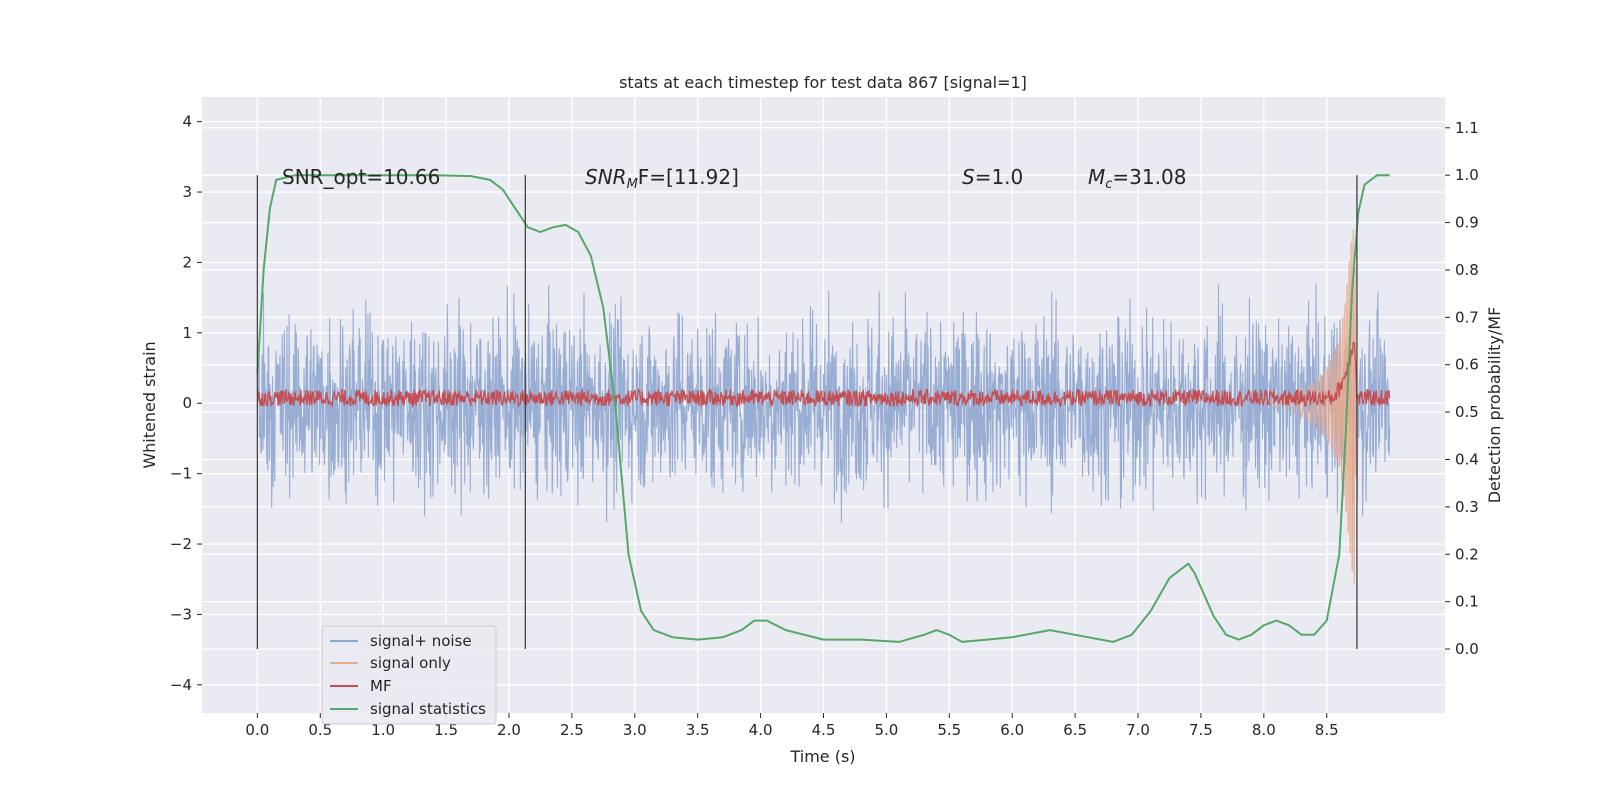  What do you see at coordinates (187, 192) in the screenshot?
I see `y-left-tick-label: 3` at bounding box center [187, 192].